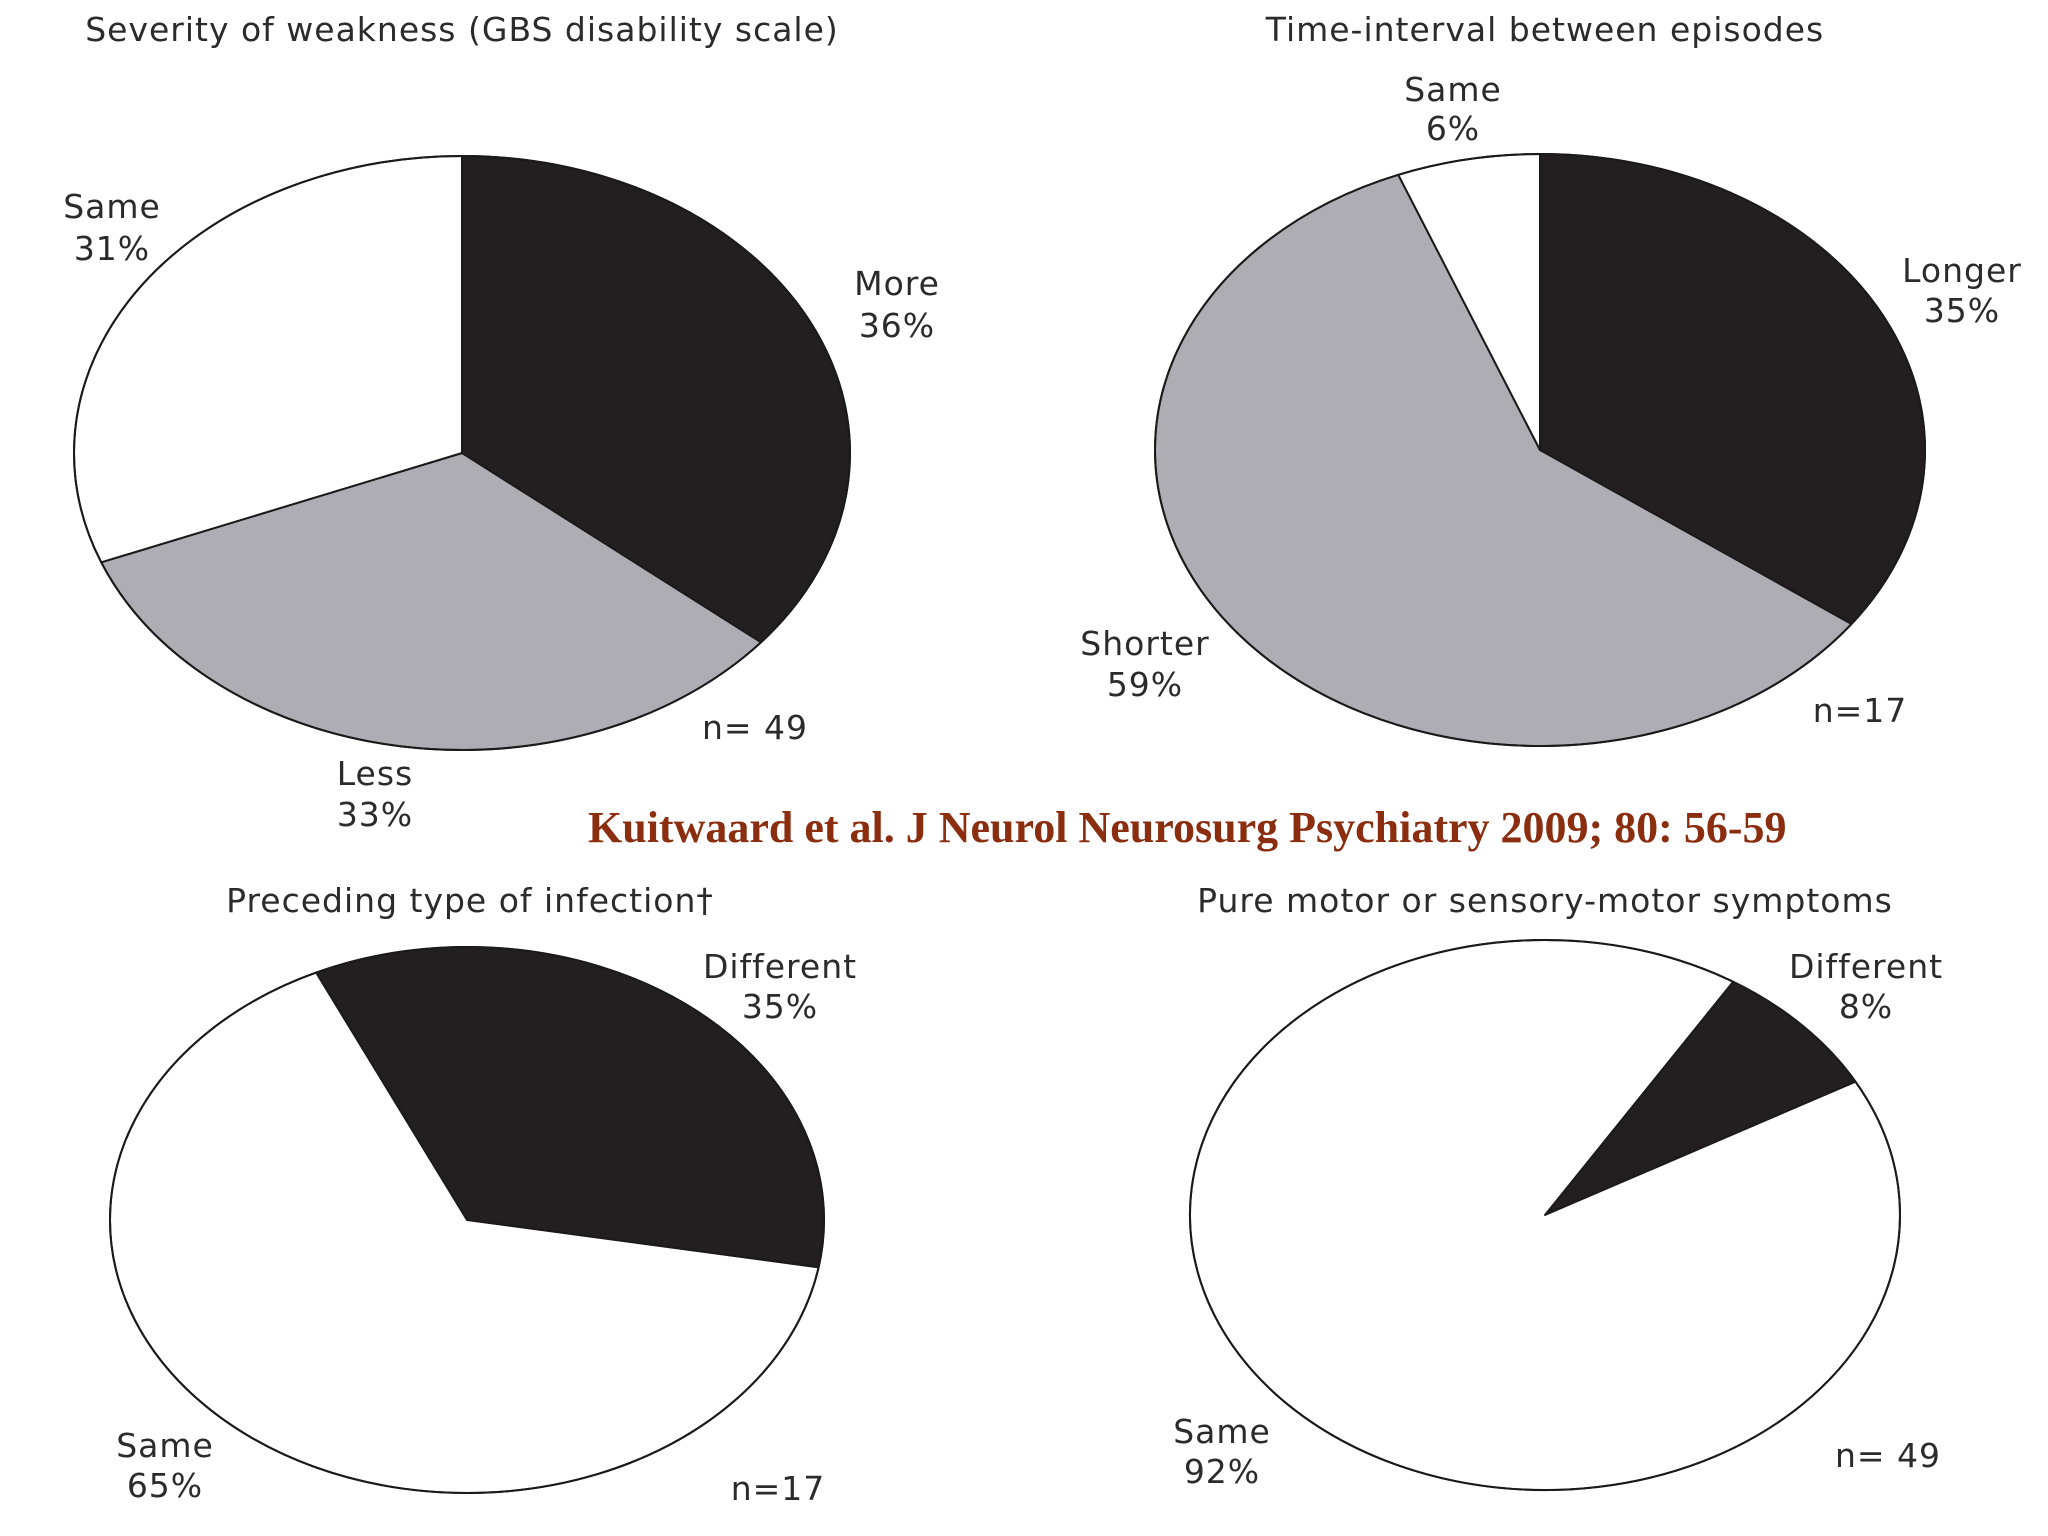  I want to click on slice-percent-different: 8%, so click(1866, 1006).